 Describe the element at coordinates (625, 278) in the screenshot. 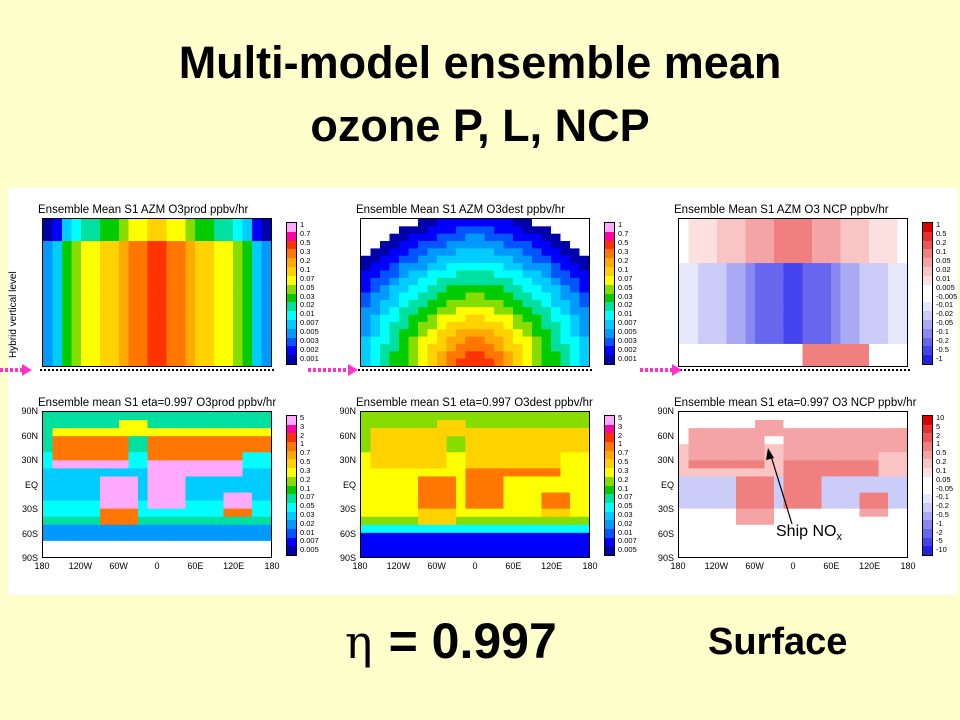

I see `colorbar-label: 0.07` at that location.